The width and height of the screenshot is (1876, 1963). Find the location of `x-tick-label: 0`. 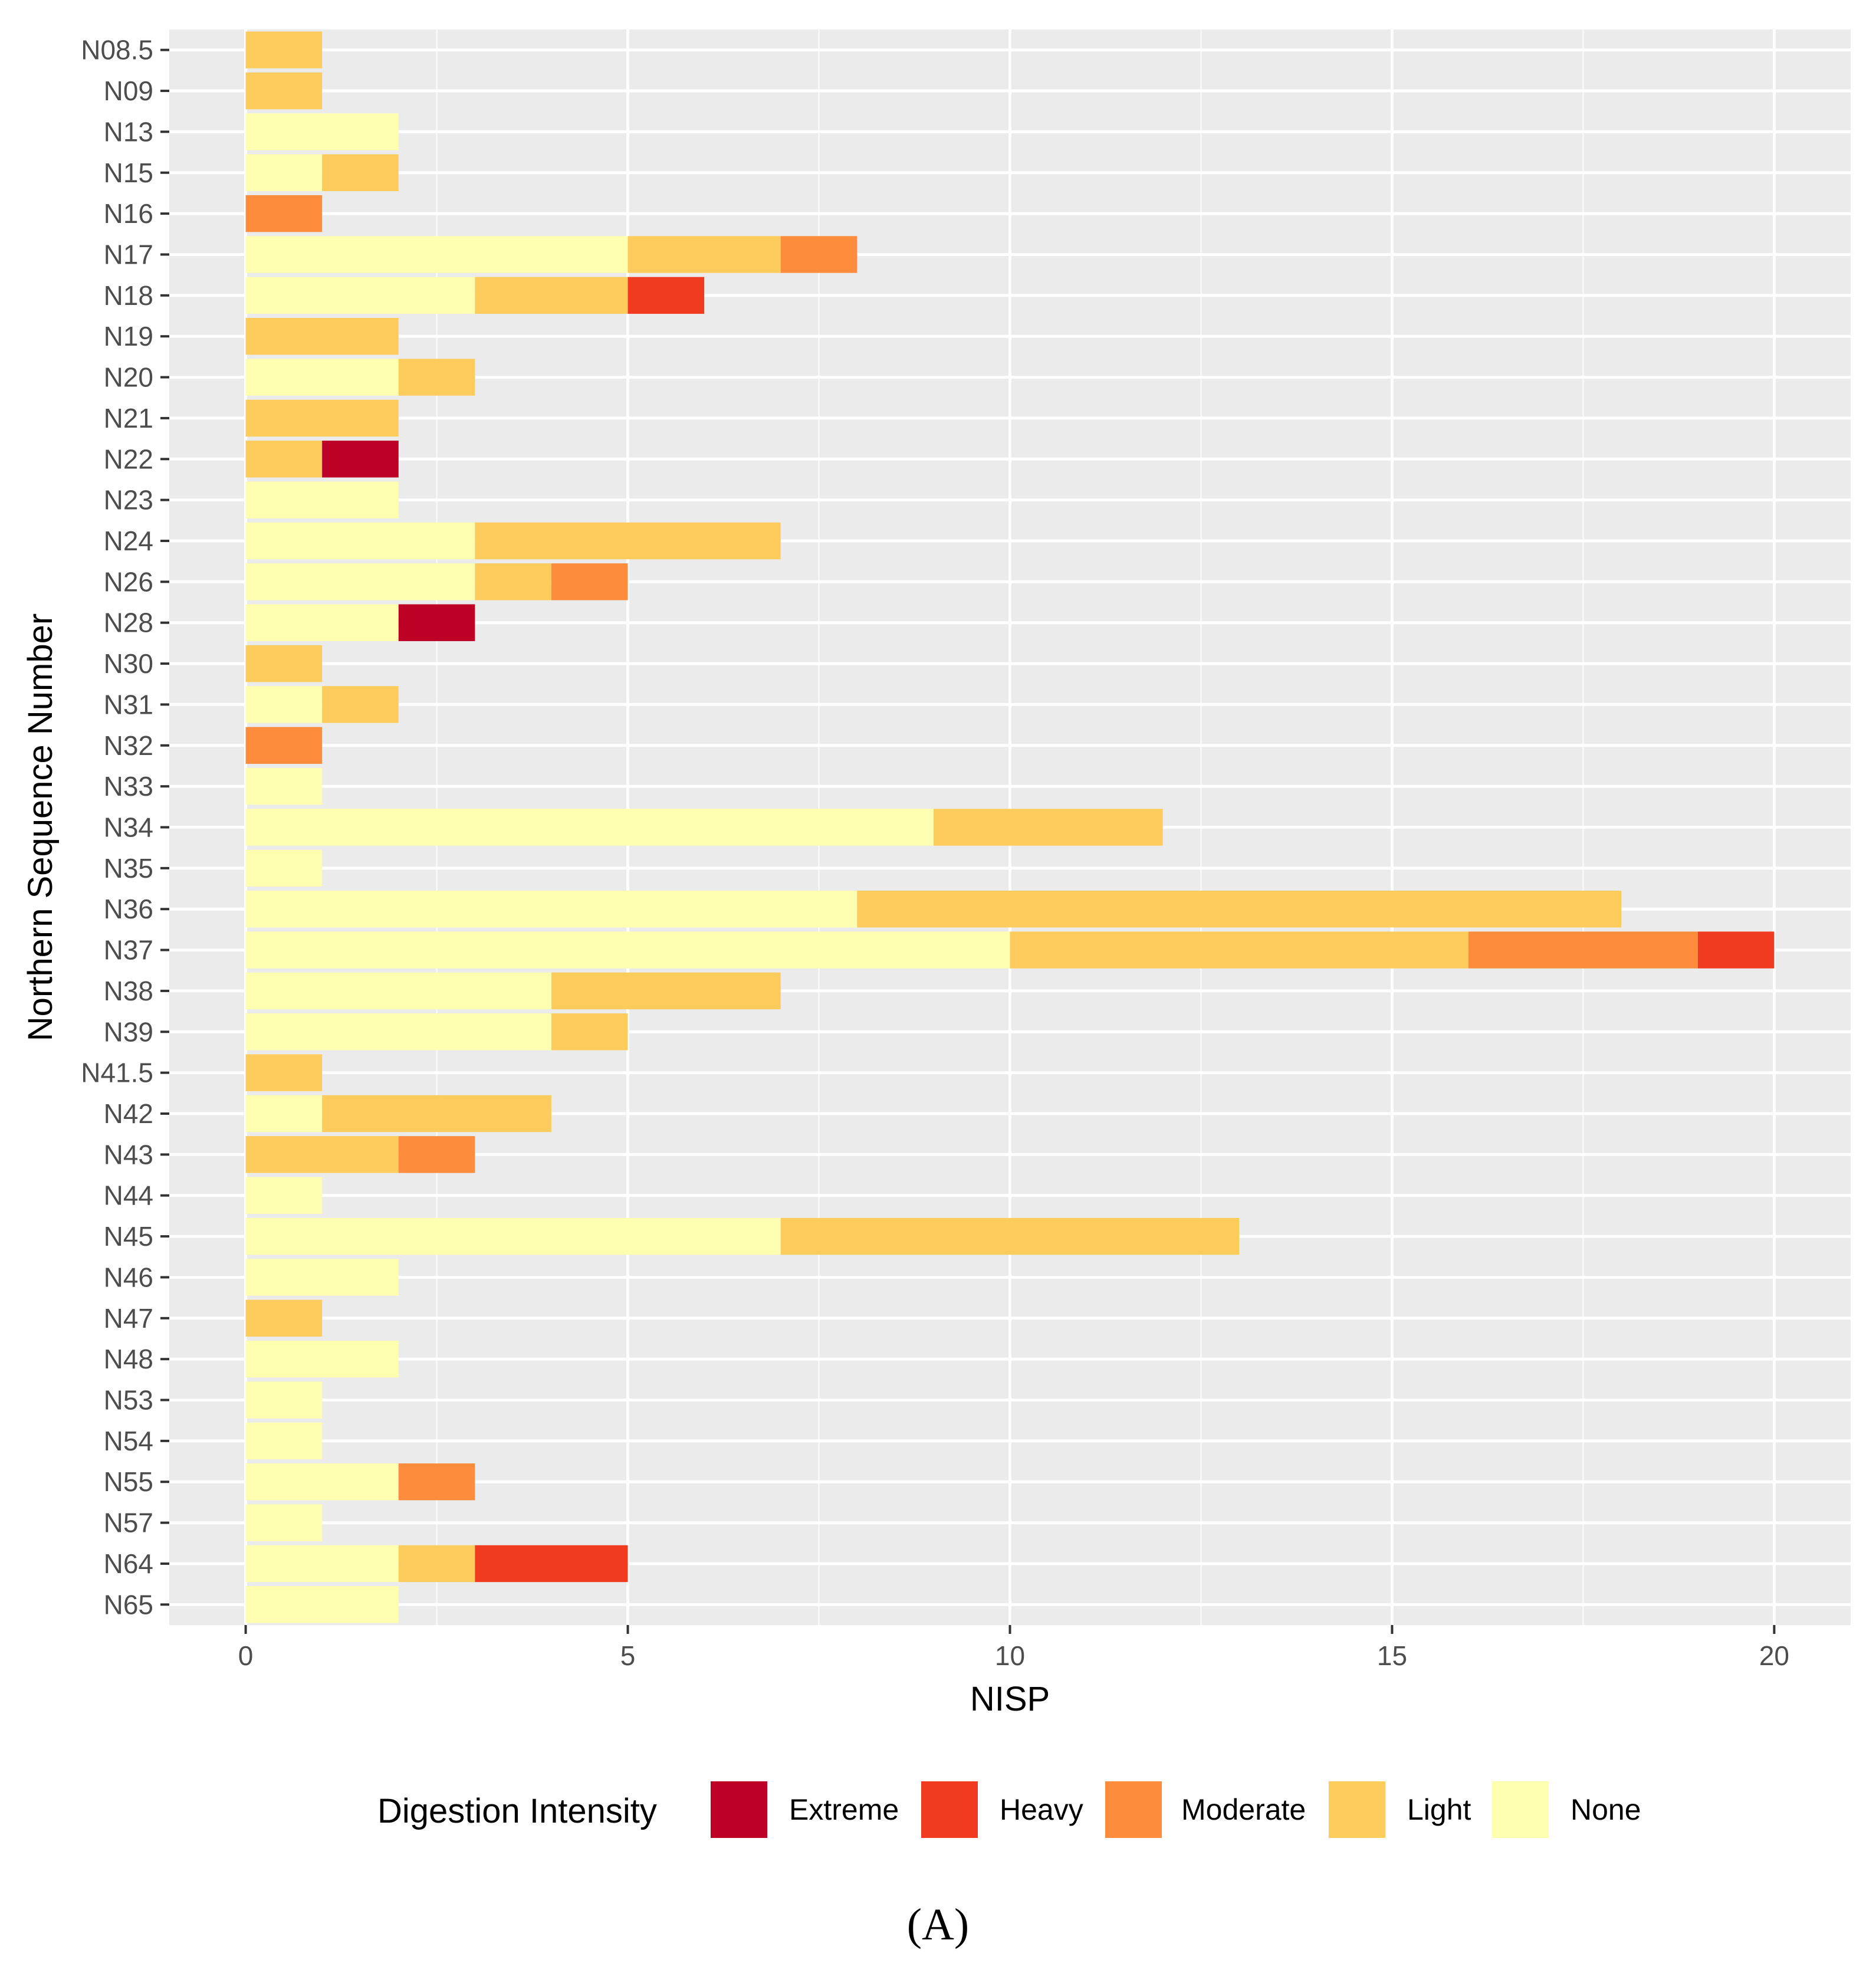

x-tick-label: 0 is located at coordinates (246, 1655).